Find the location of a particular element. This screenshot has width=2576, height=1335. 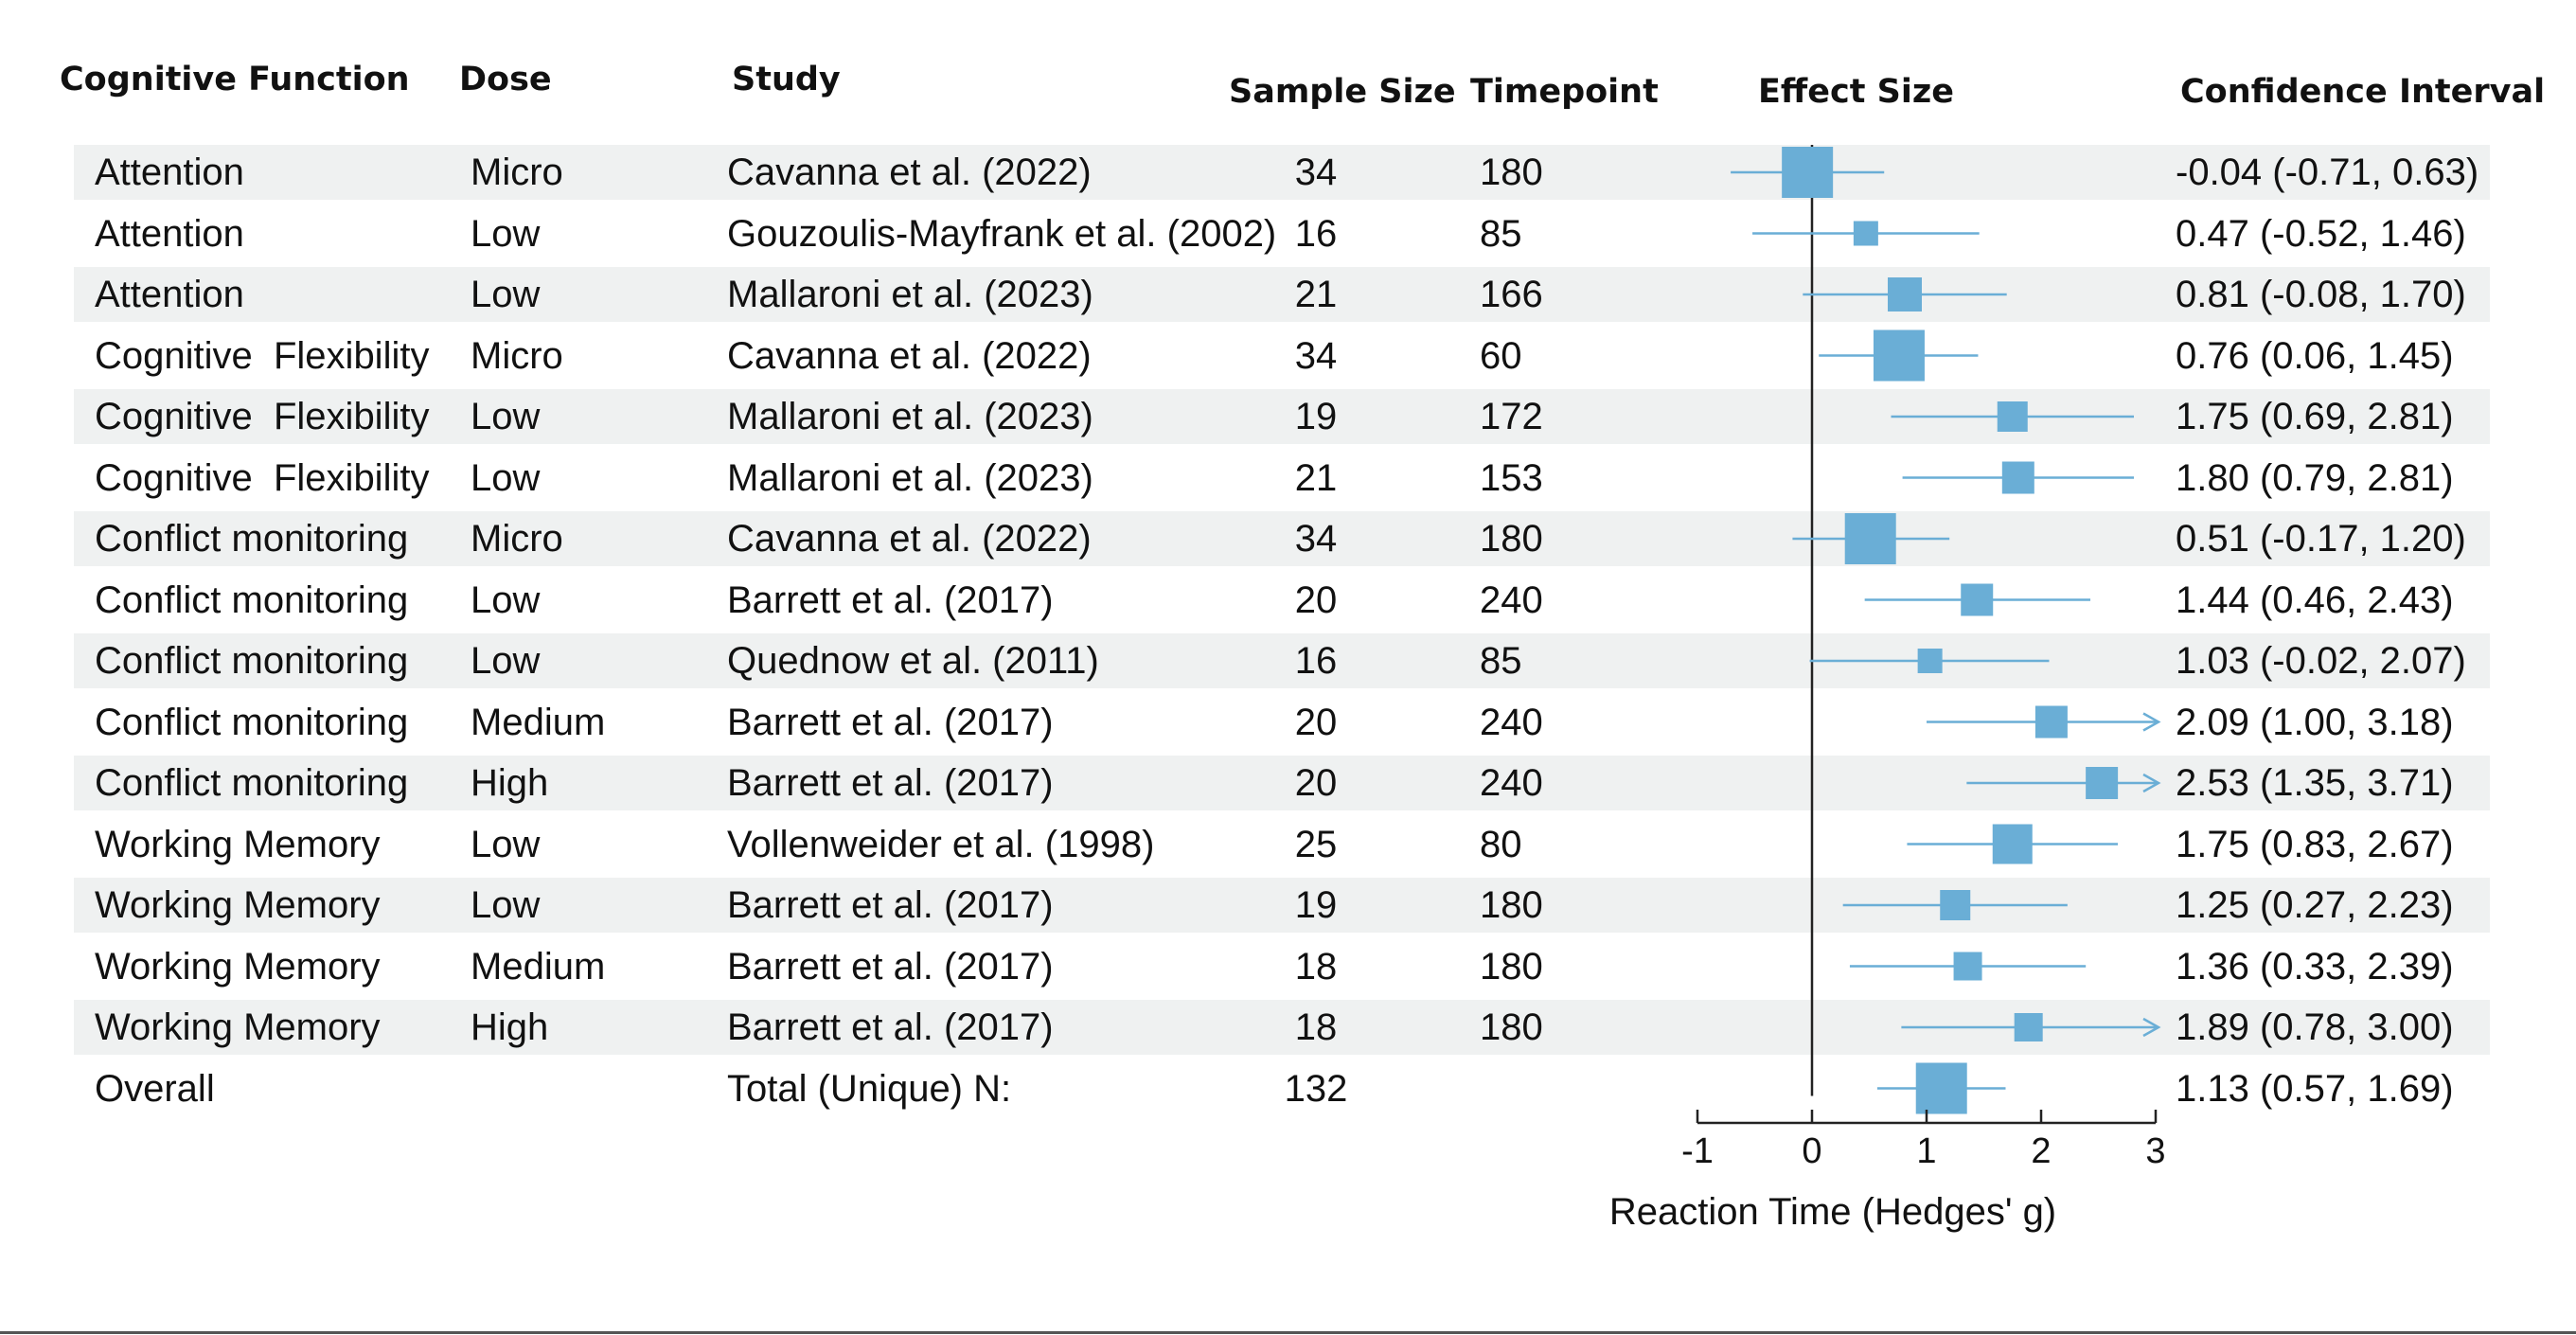

cell-study: Gouzoulis-Mayfrank et al. (2002) is located at coordinates (1002, 233).